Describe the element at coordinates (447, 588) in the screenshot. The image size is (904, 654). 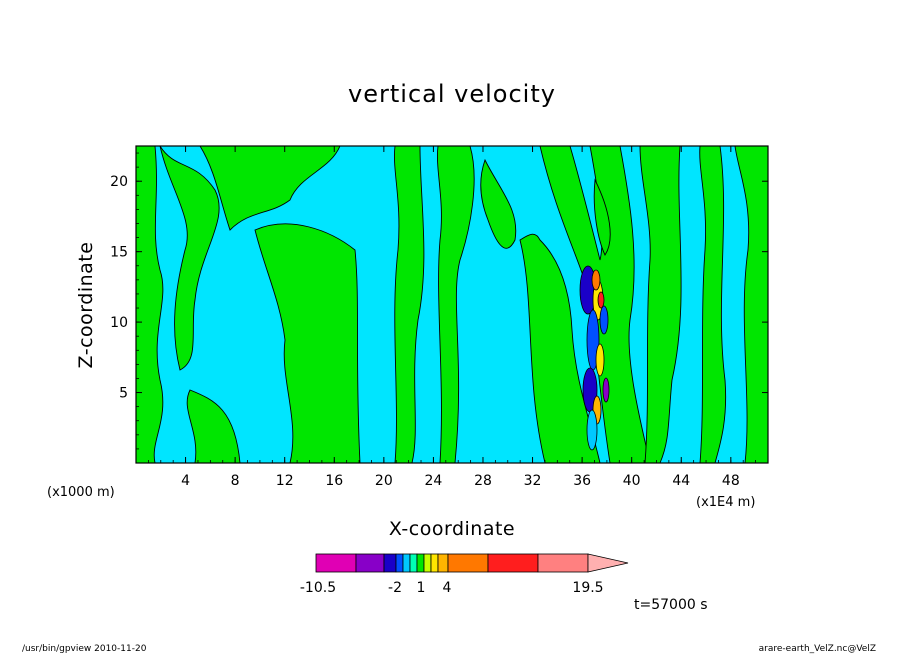
I see `colorbar-label: 4` at that location.